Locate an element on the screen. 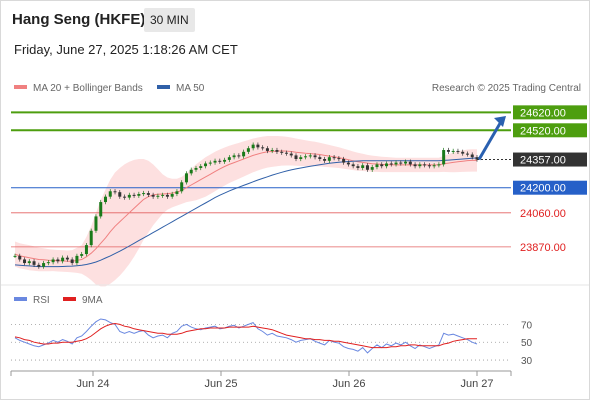 The width and height of the screenshot is (590, 400). forecast-arrow-shaft is located at coordinates (490, 140).